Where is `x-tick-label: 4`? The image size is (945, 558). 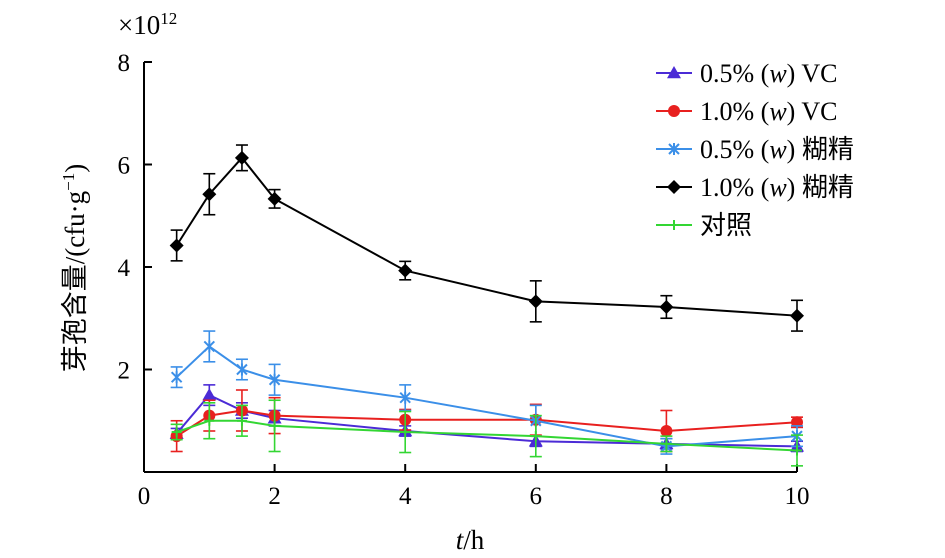 x-tick-label: 4 is located at coordinates (405, 496).